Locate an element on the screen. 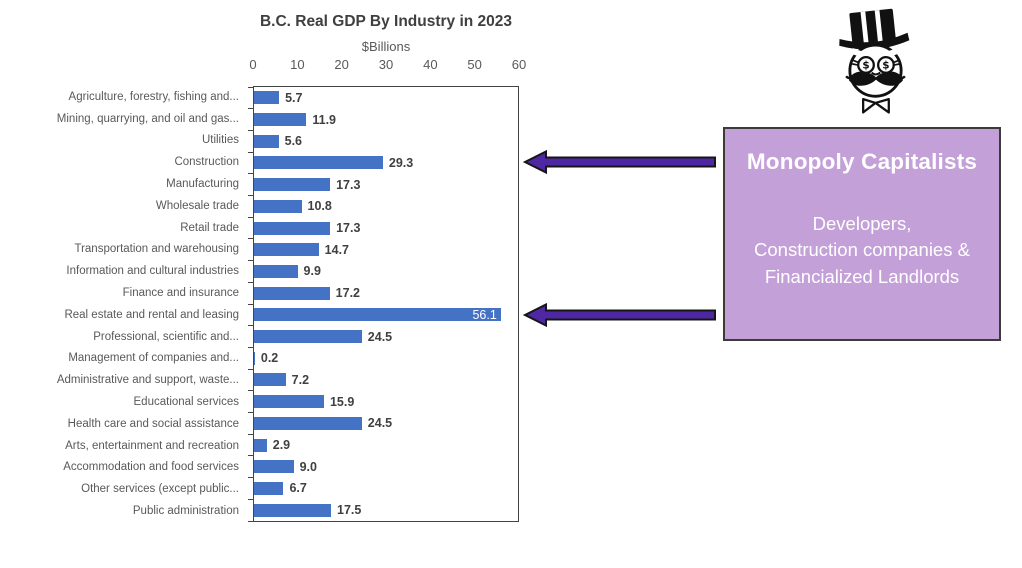  bar-row: 2.9 is located at coordinates (386, 445).